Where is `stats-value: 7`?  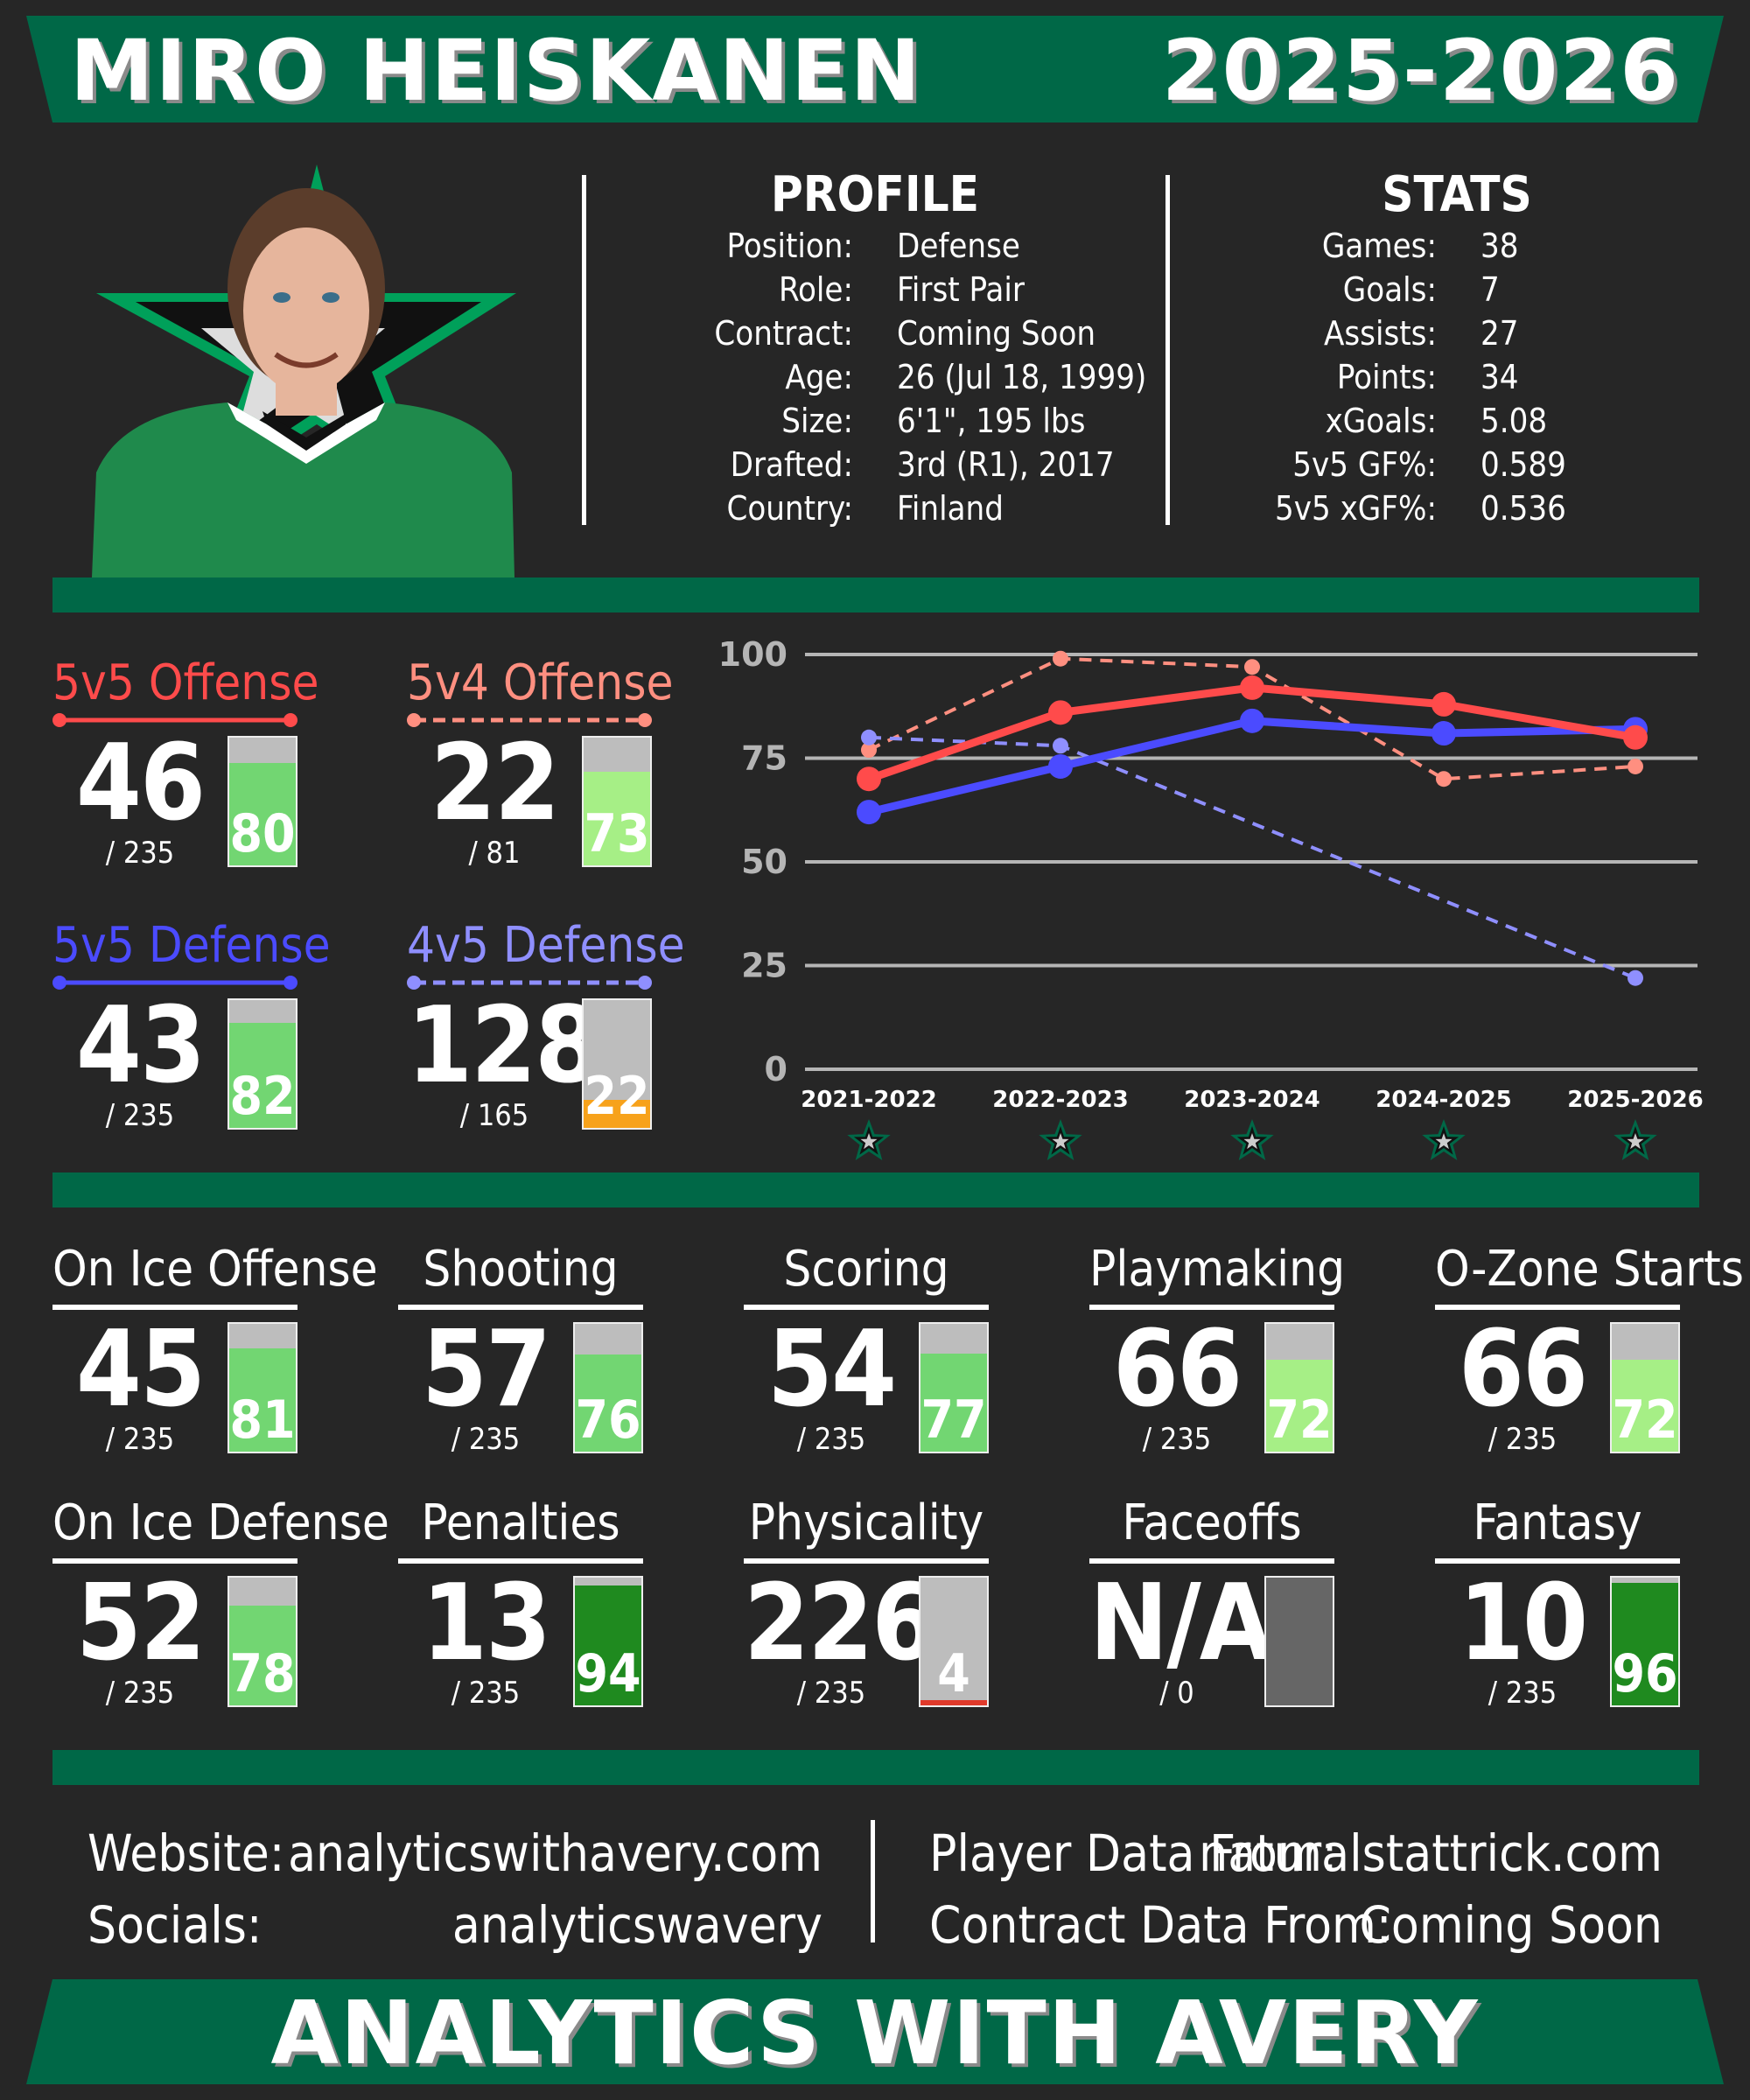
stats-value: 7 is located at coordinates (1490, 289).